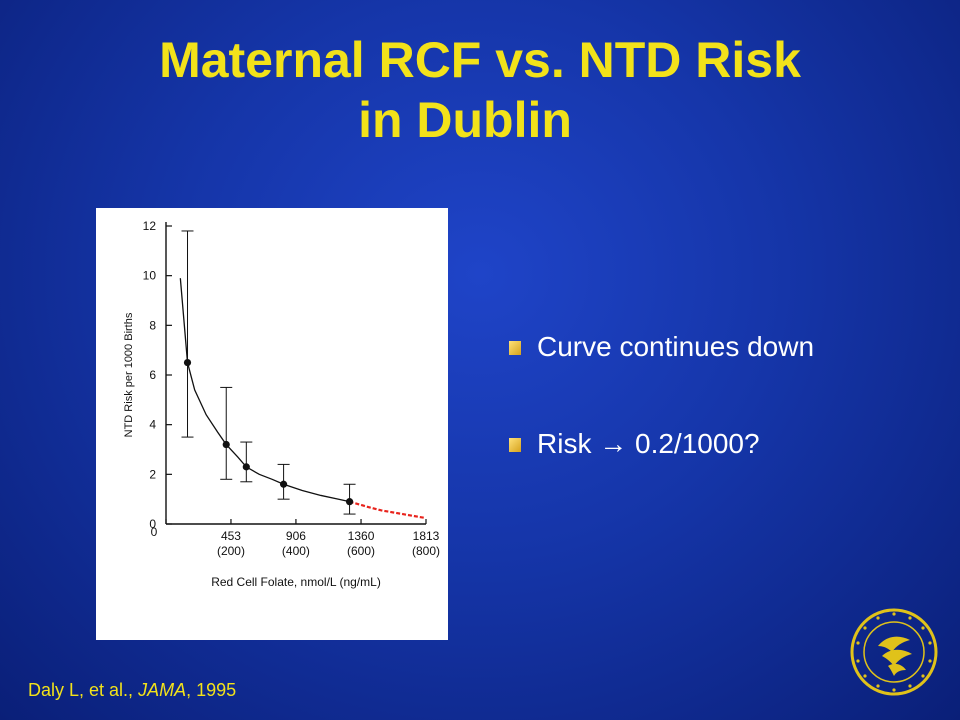  Describe the element at coordinates (231, 536) in the screenshot. I see `x-tick-label: 453` at that location.